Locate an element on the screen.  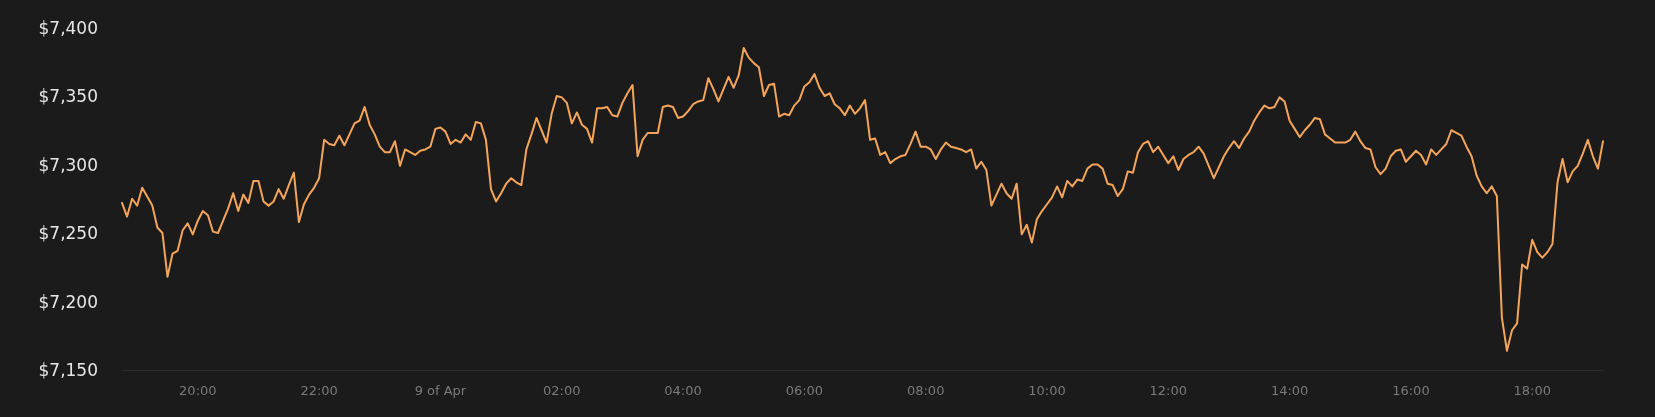
y-tick-label: $7,200 is located at coordinates (68, 301).